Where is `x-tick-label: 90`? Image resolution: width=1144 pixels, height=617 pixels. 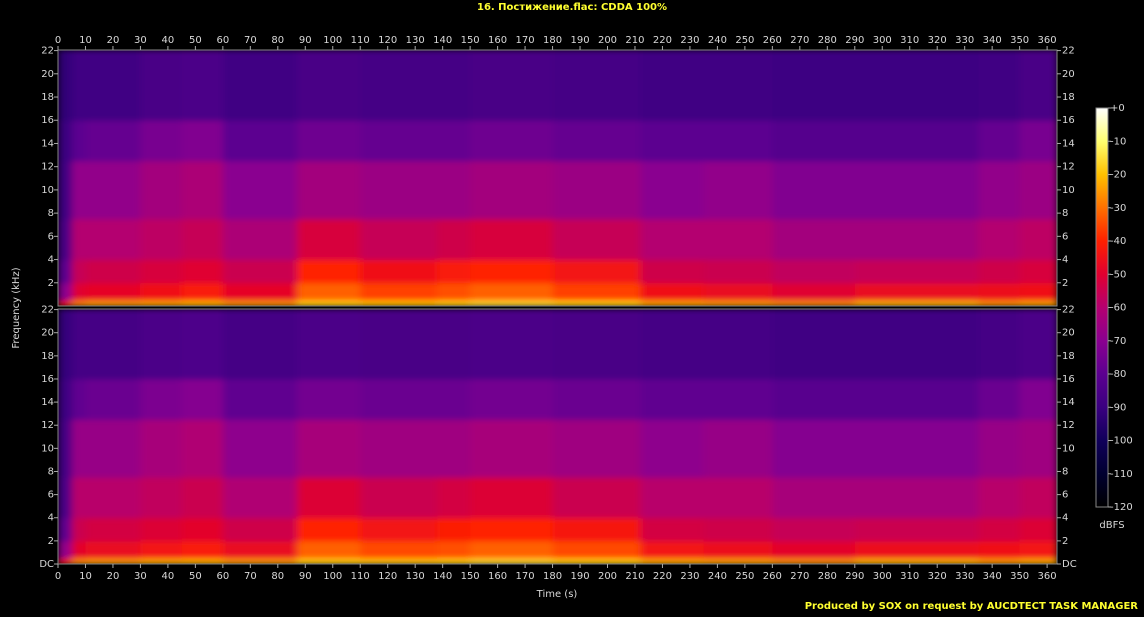
x-tick-label: 90 is located at coordinates (305, 576).